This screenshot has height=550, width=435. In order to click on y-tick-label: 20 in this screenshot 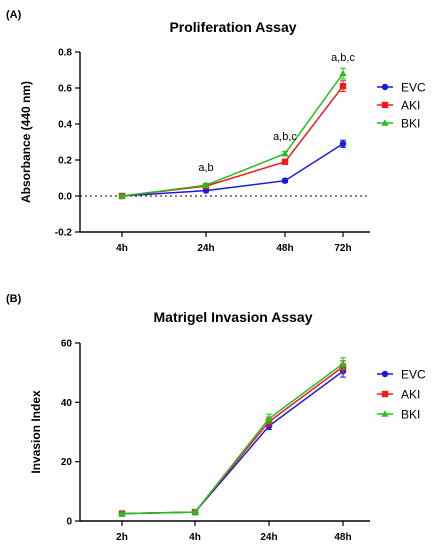, I will do `click(67, 462)`.